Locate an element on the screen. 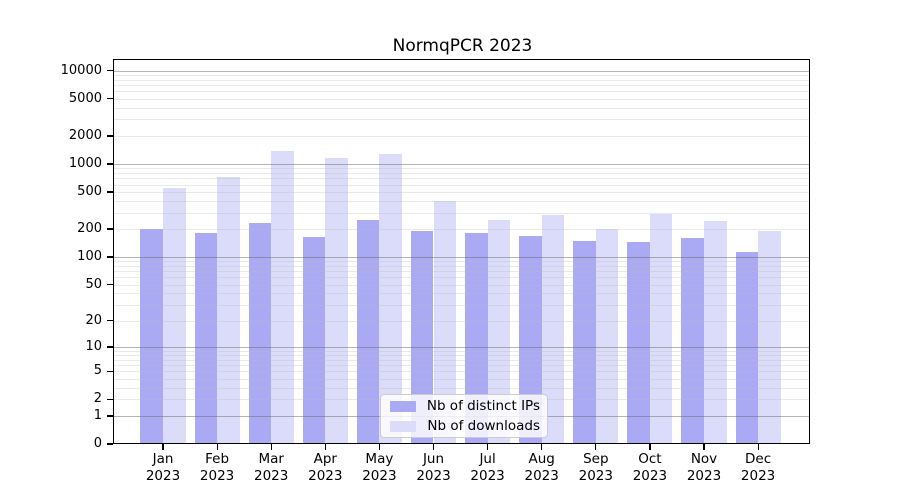 The width and height of the screenshot is (900, 500). legend-item-distinct-ips: Nb of distinct IPs is located at coordinates (464, 406).